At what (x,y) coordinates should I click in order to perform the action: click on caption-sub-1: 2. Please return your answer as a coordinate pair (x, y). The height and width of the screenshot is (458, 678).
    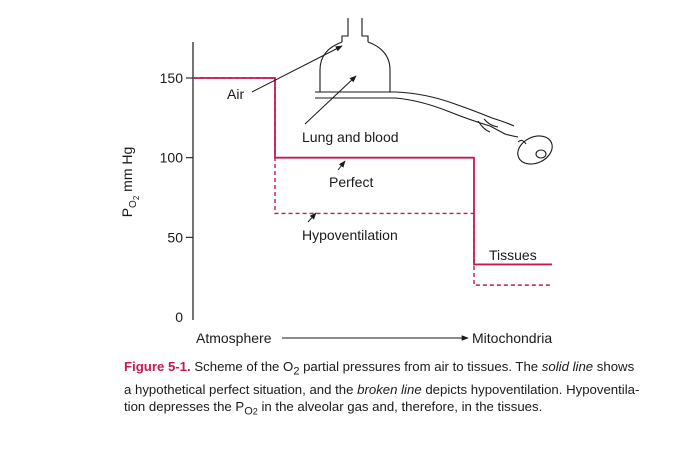
    Looking at the image, I should click on (296, 371).